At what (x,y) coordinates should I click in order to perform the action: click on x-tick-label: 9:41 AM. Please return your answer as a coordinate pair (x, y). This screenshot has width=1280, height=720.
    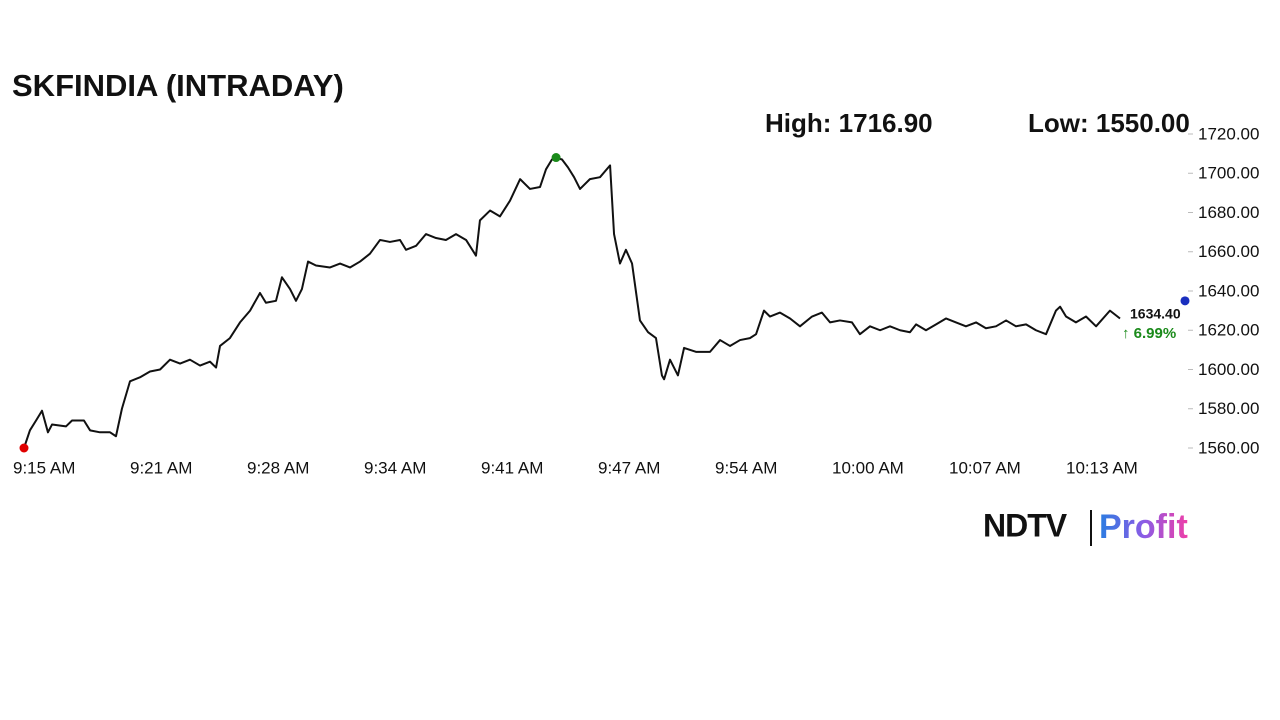
    Looking at the image, I should click on (512, 467).